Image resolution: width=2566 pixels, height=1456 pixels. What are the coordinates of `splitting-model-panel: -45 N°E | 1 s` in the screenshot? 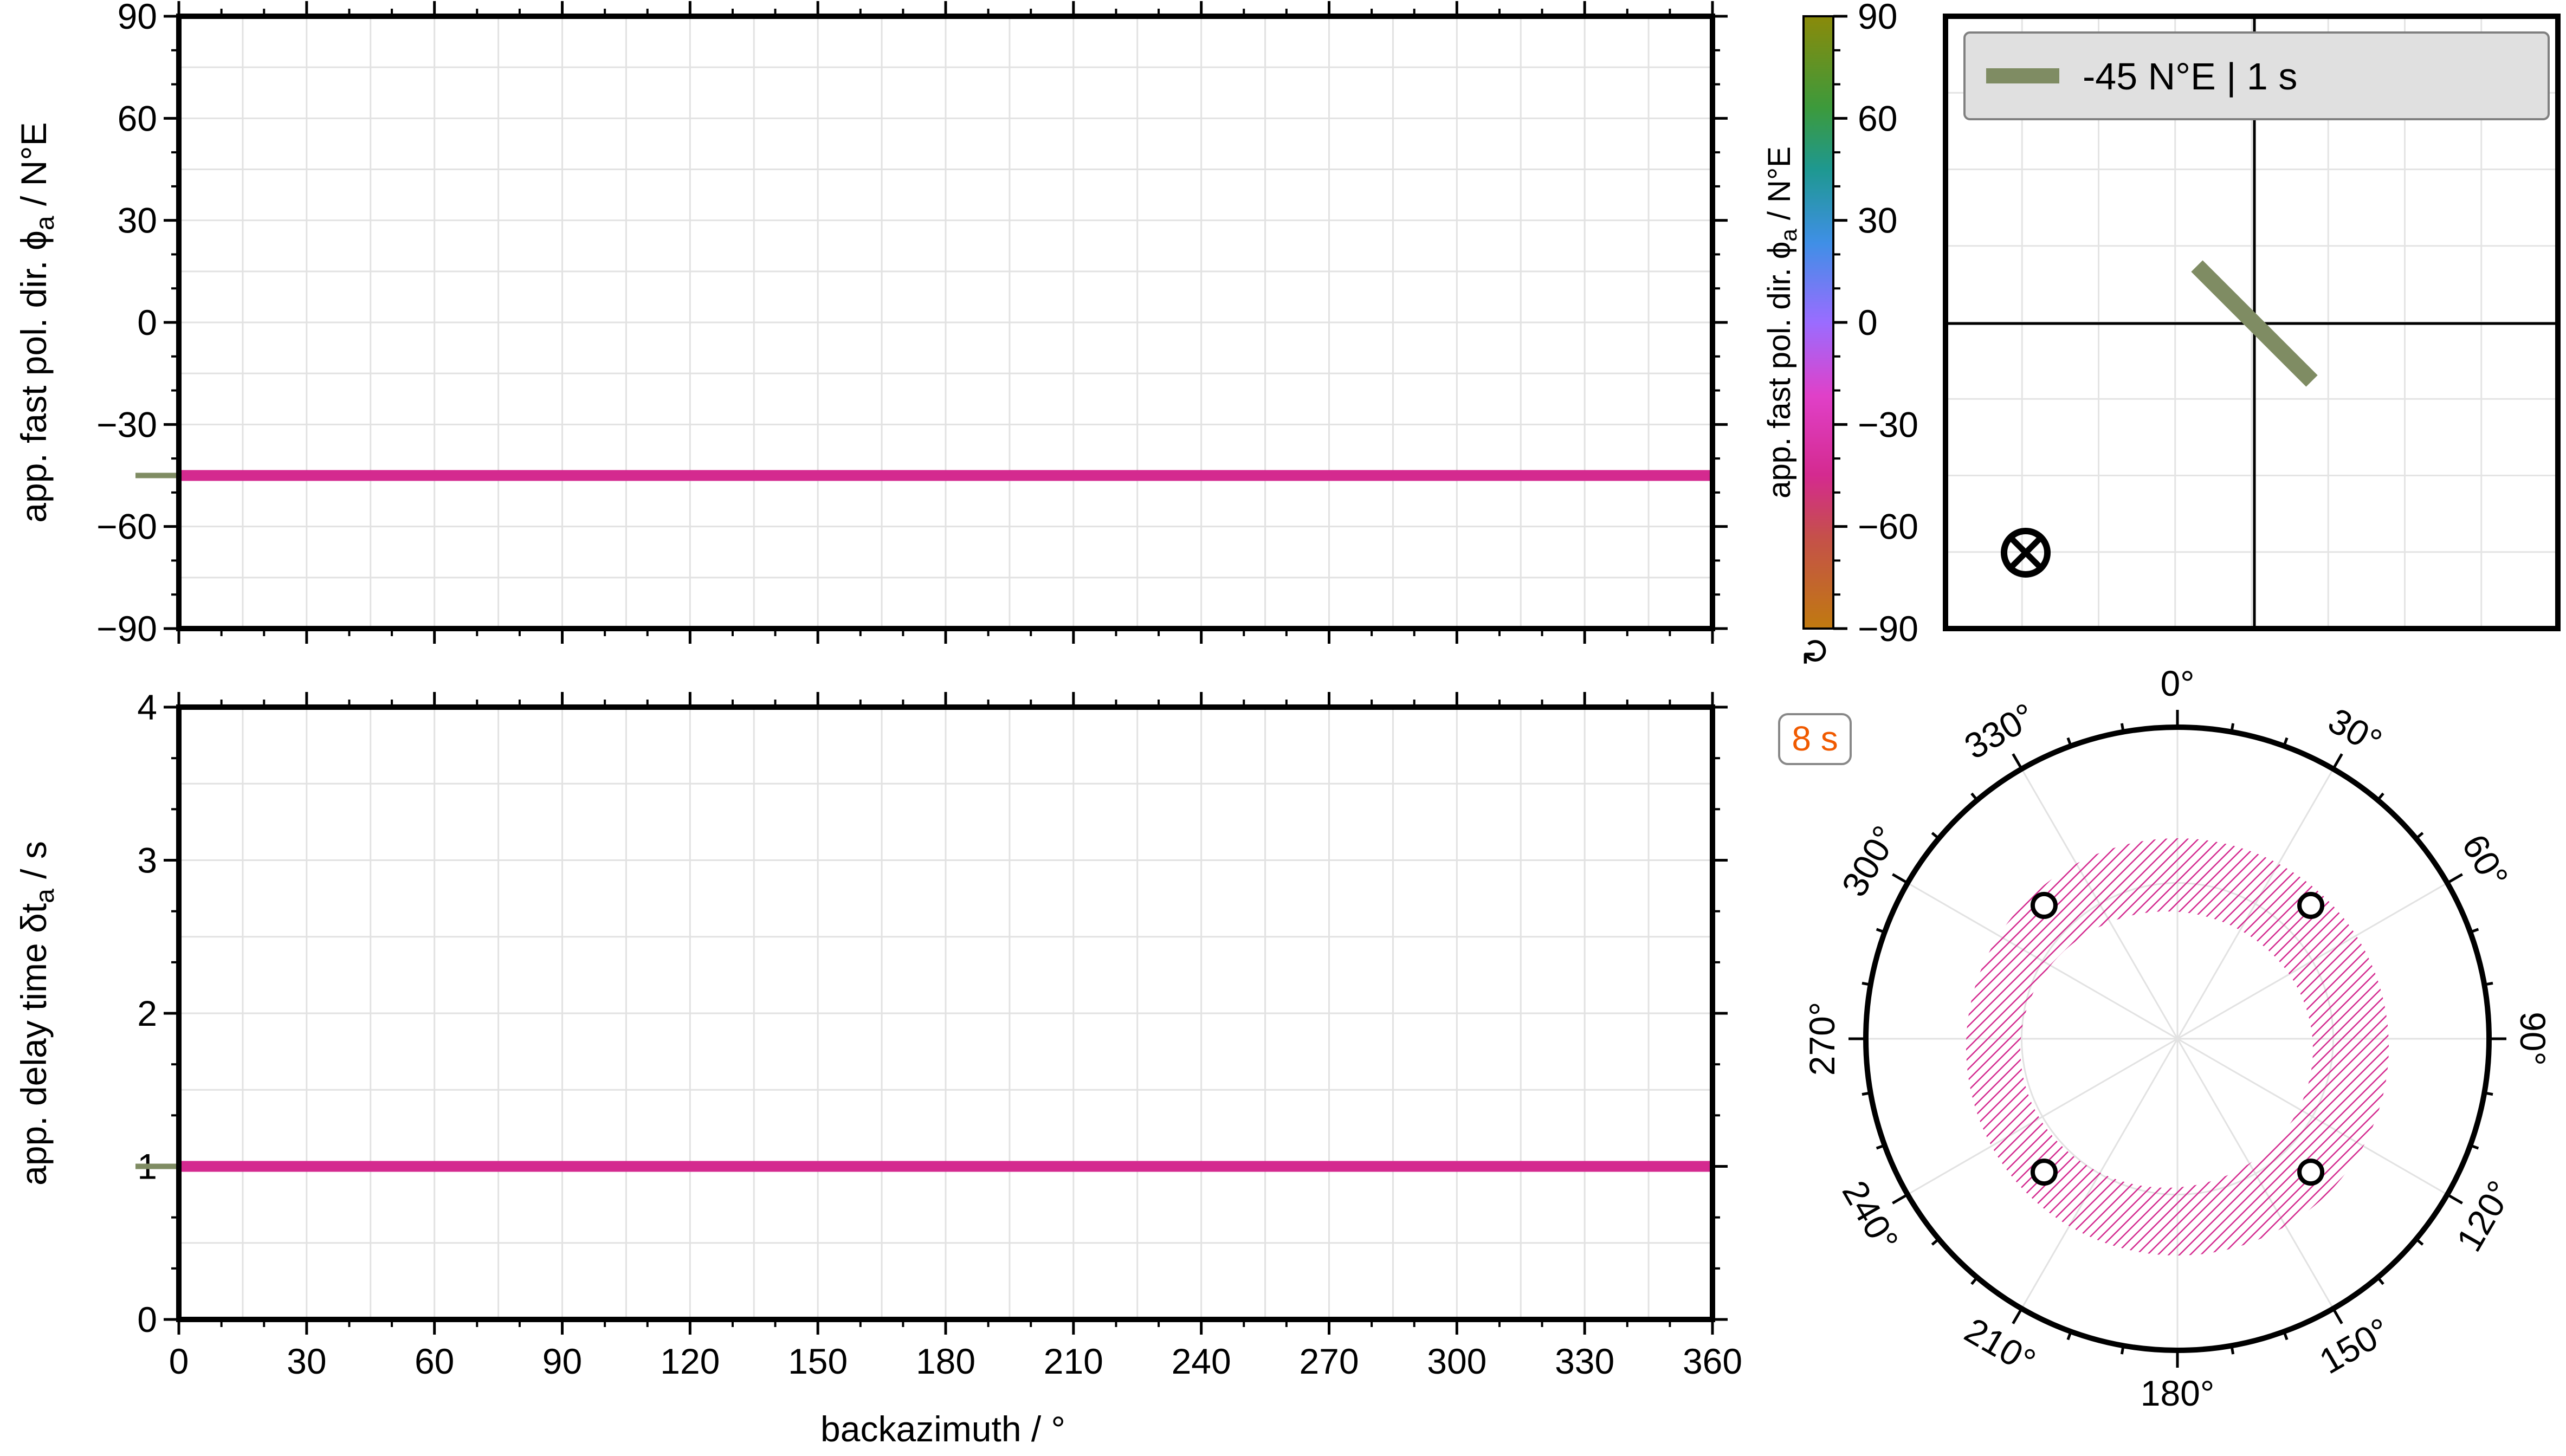 It's located at (2252, 322).